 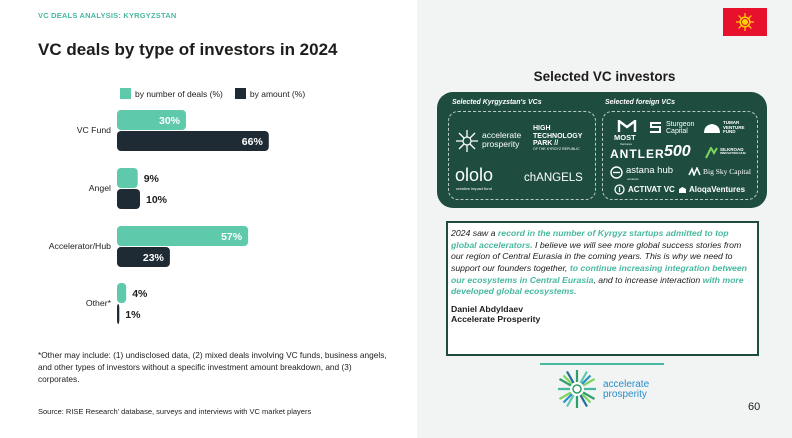 I want to click on selected-investors-title: Selected VC investors, so click(x=604, y=76).